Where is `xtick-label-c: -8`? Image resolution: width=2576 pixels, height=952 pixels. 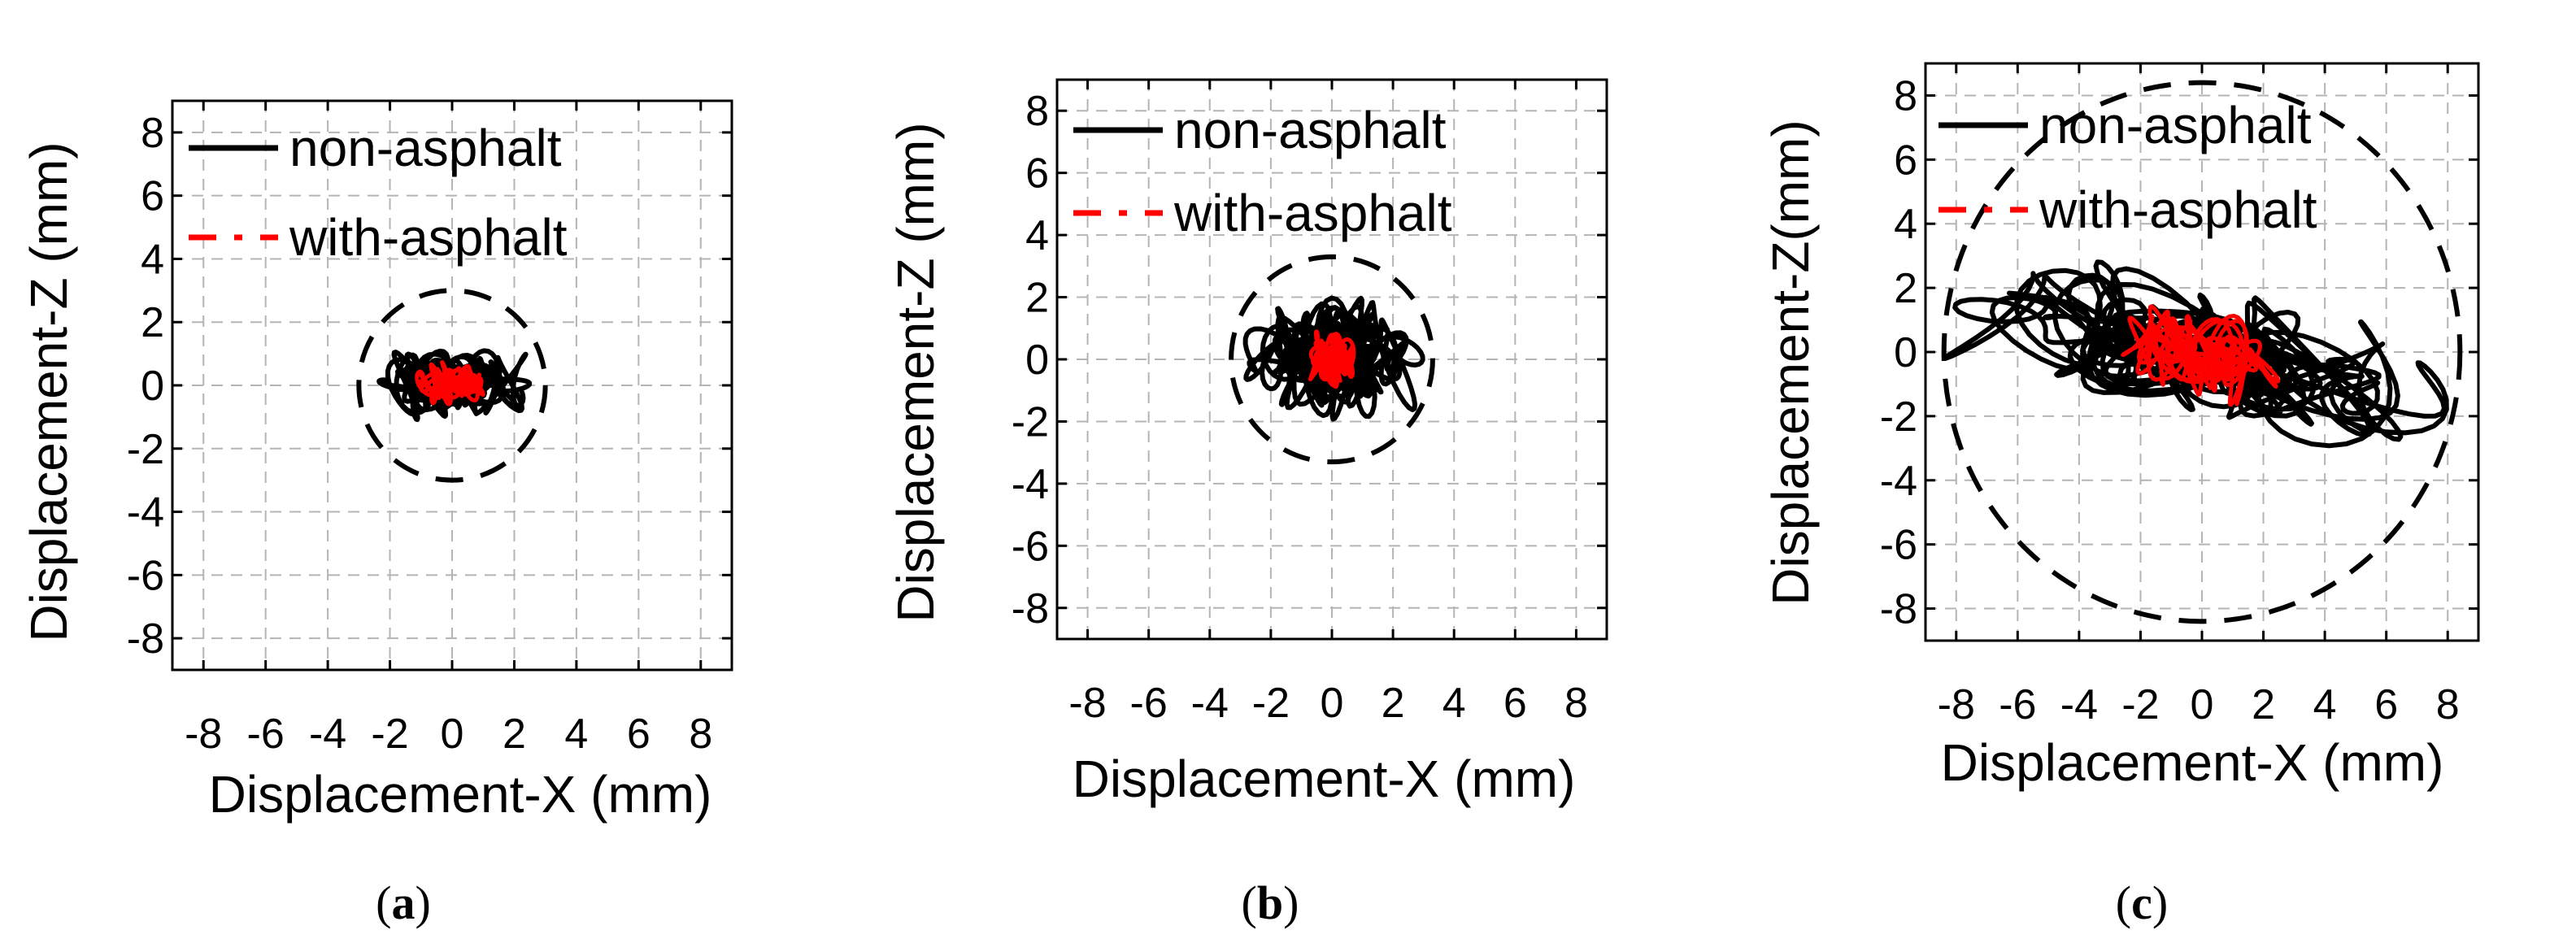
xtick-label-c: -8 is located at coordinates (1957, 704).